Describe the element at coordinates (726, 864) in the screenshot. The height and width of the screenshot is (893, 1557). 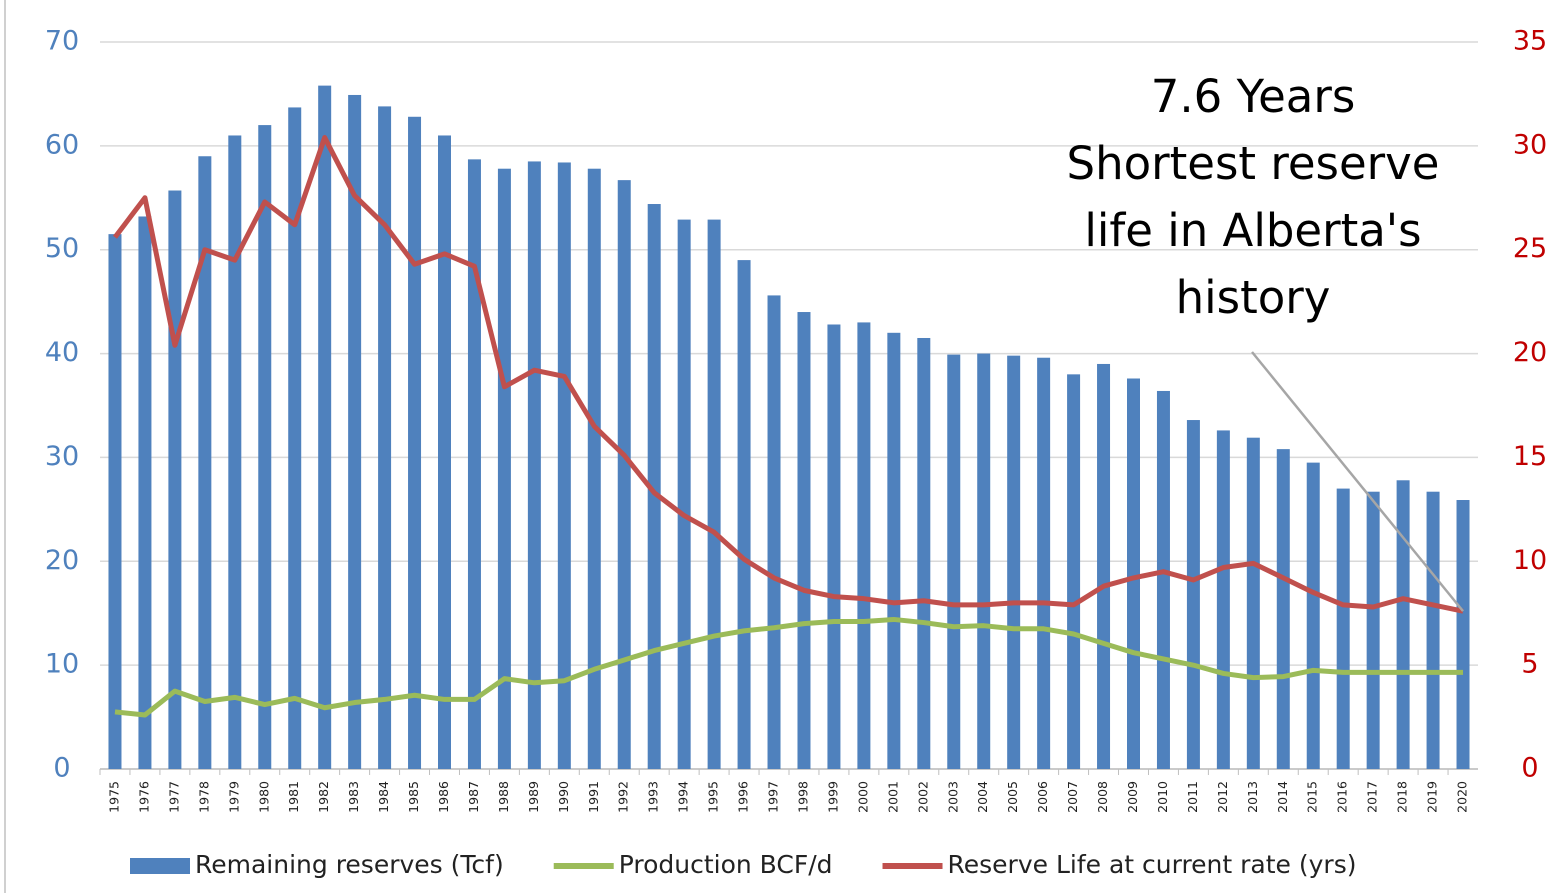
I see `legend-label: Production BCF/d` at that location.